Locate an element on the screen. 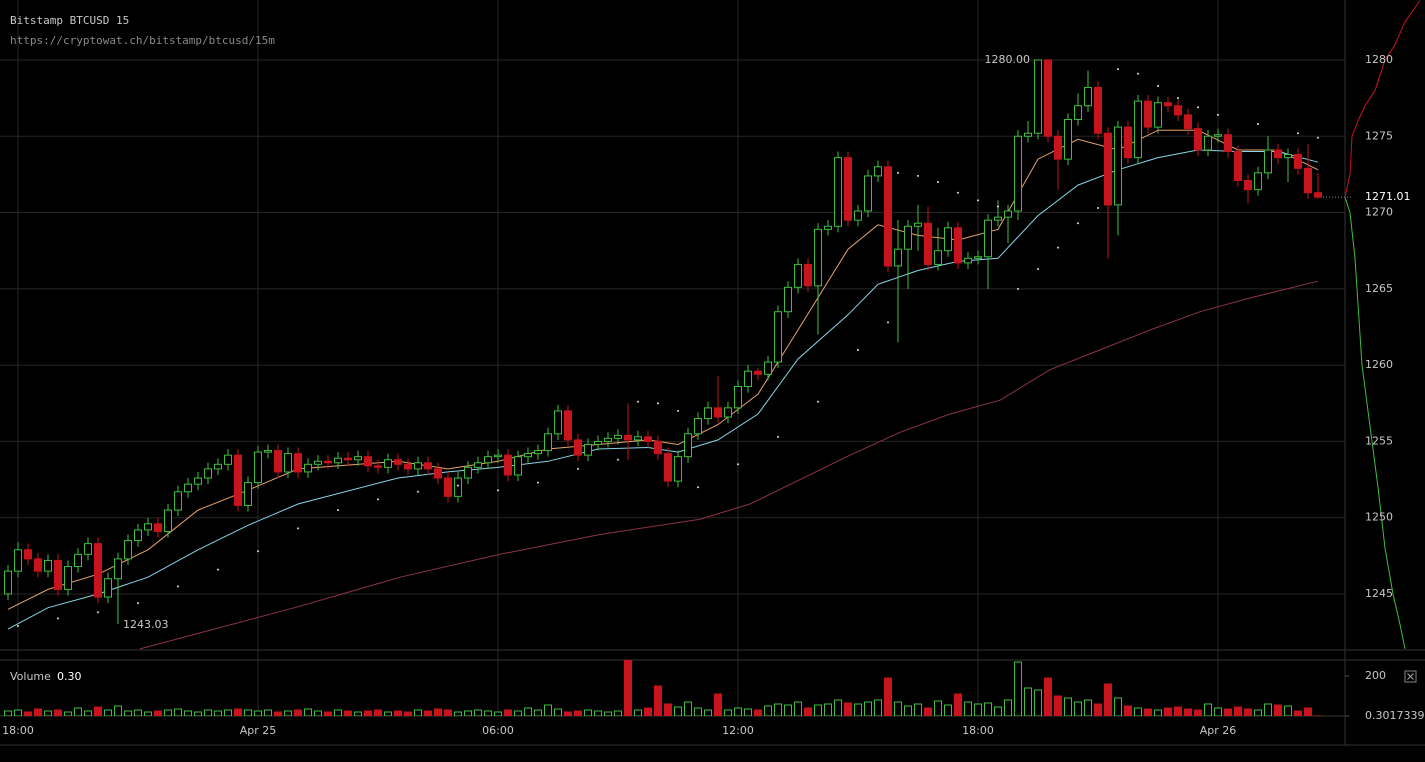  close-button is located at coordinates (1410, 676).